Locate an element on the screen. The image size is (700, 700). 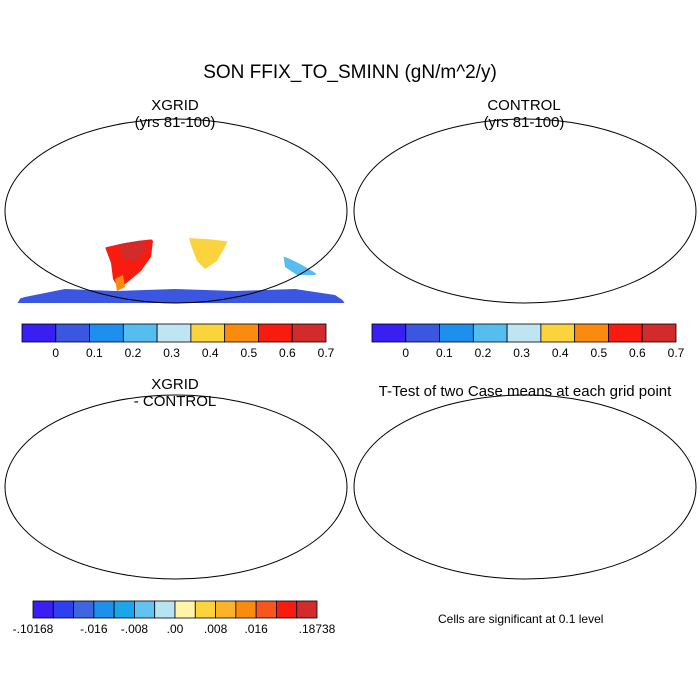
cb1labels-tick-1: 0.1 is located at coordinates (94, 353).